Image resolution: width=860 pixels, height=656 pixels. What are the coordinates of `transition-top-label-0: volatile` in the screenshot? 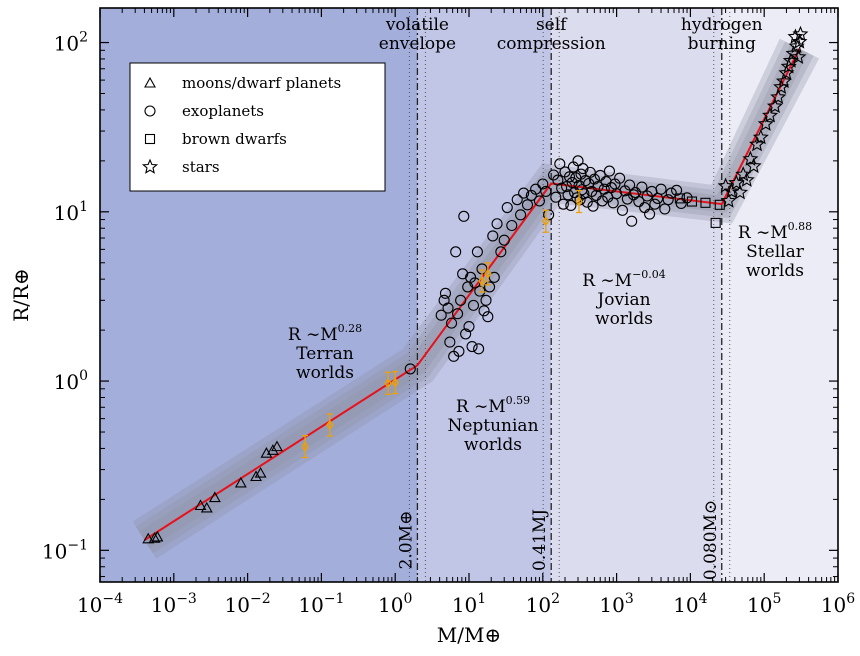 It's located at (417, 25).